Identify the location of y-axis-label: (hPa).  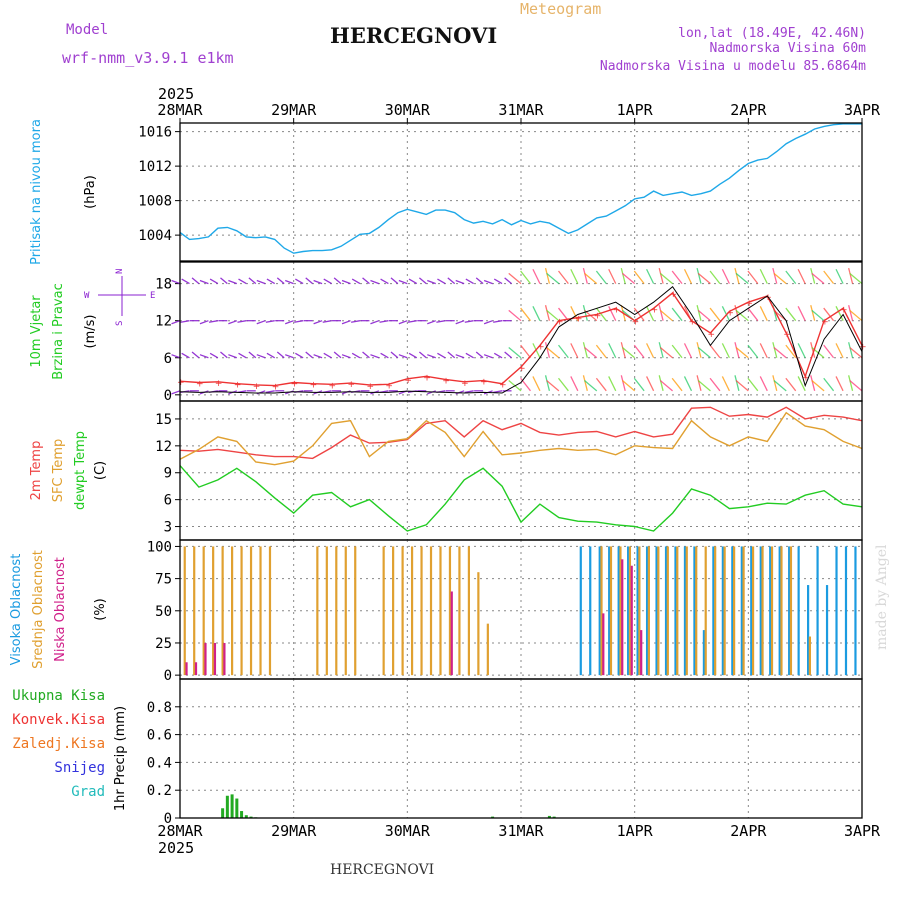
(90, 192).